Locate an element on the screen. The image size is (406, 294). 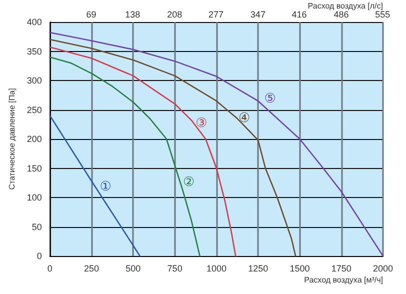
x-tick-label: 500 is located at coordinates (133, 269).